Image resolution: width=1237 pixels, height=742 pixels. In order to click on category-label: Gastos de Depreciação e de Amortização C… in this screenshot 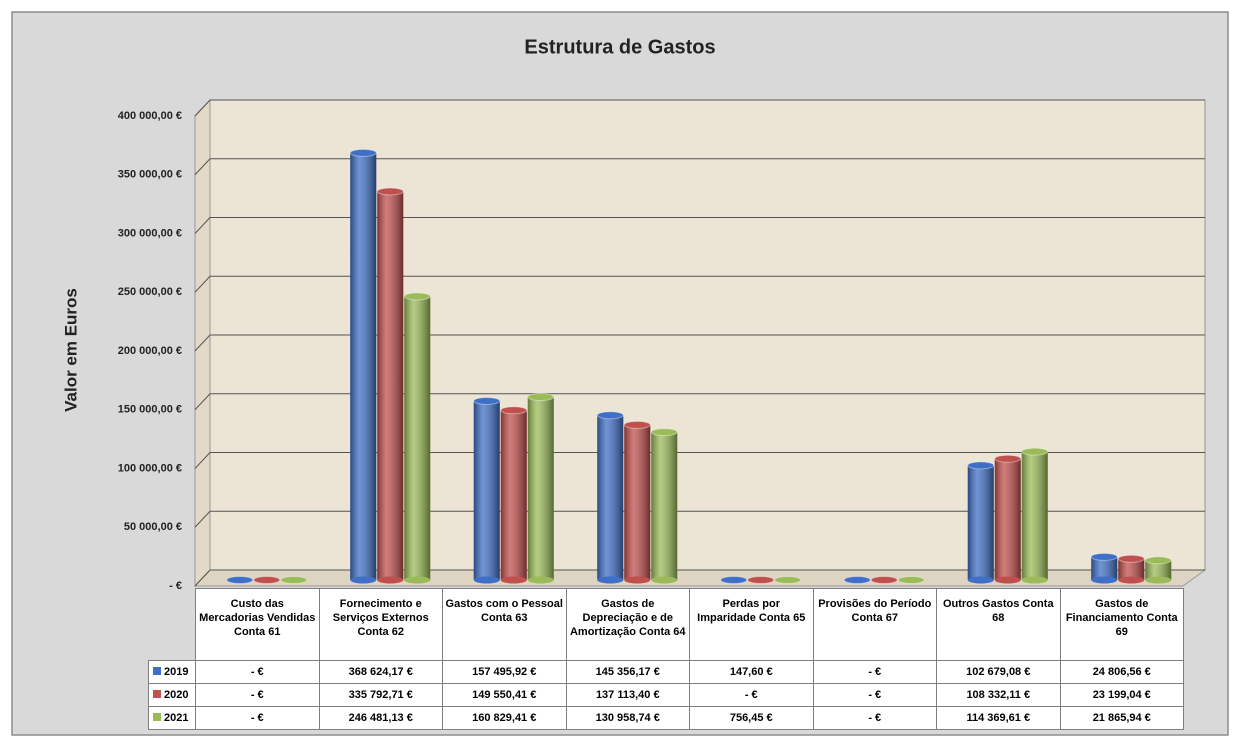, I will do `click(627, 624)`.